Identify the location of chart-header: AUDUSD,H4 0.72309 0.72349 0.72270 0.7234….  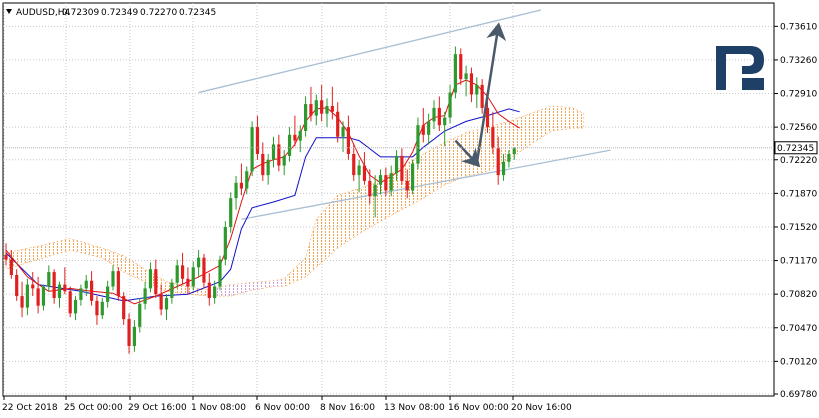
(111, 13).